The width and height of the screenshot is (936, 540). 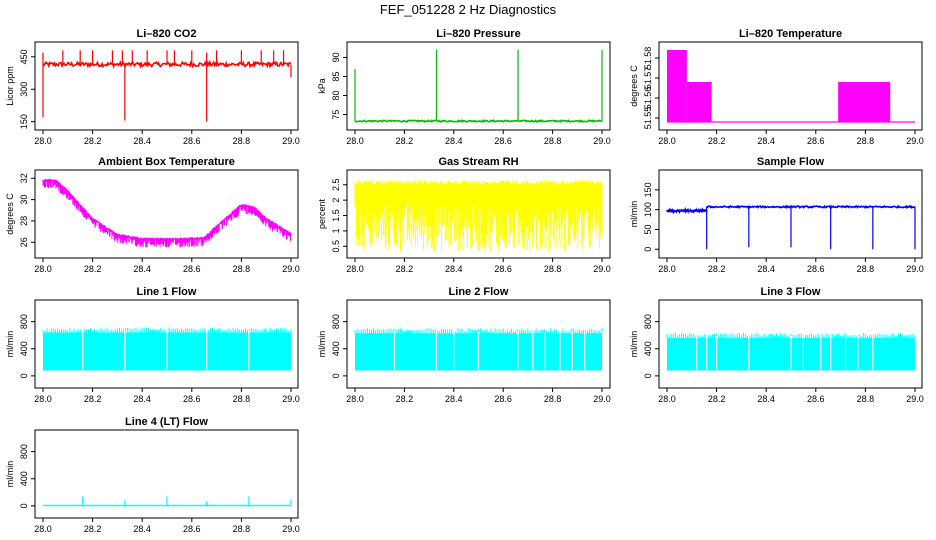 I want to click on y-tick-label: 51.55, so click(x=648, y=118).